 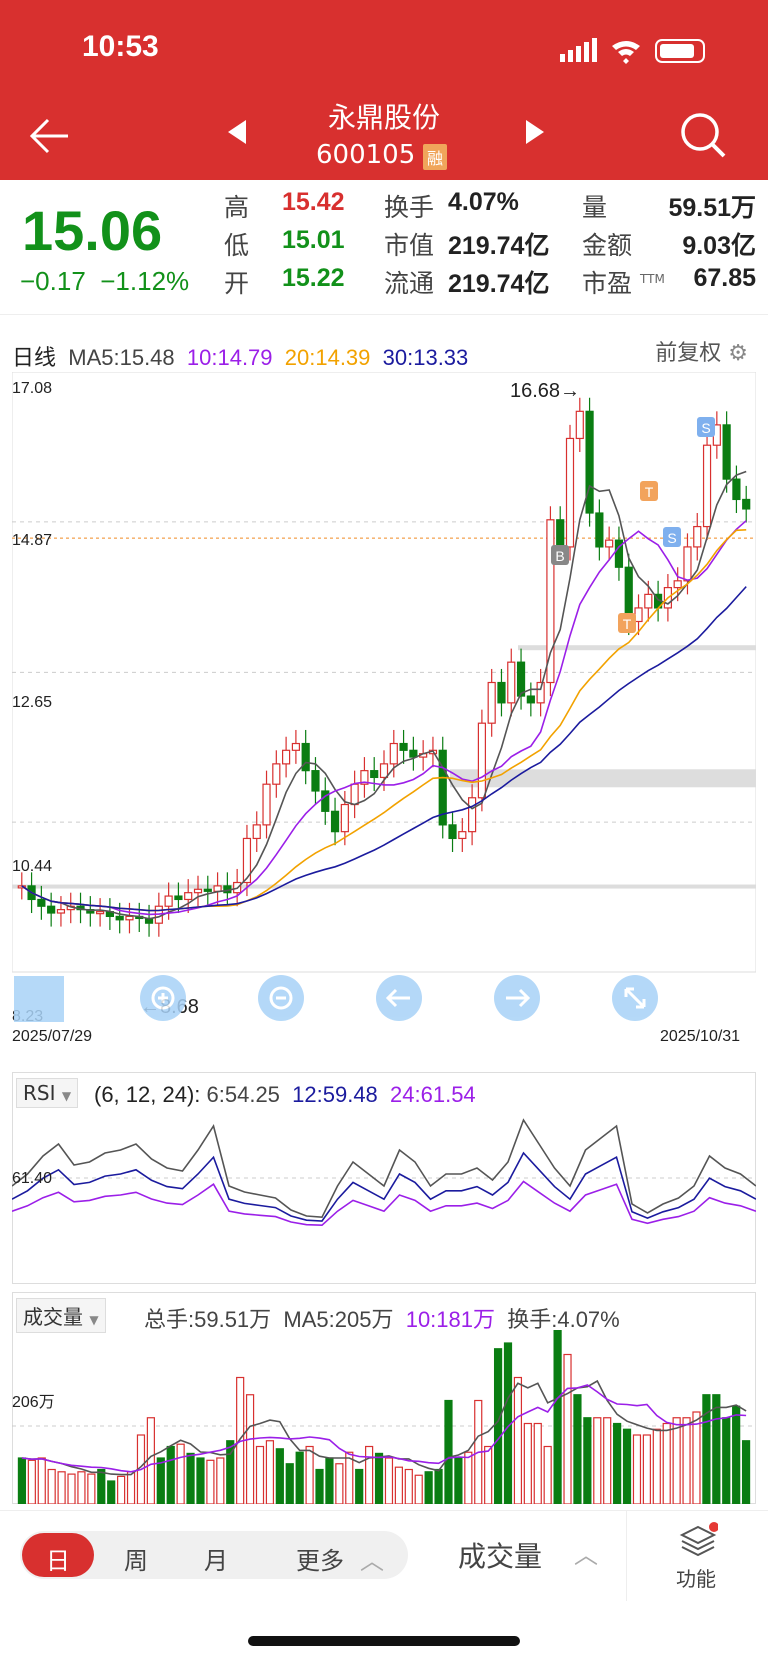 I want to click on tab-more: 更多, so click(x=320, y=1561).